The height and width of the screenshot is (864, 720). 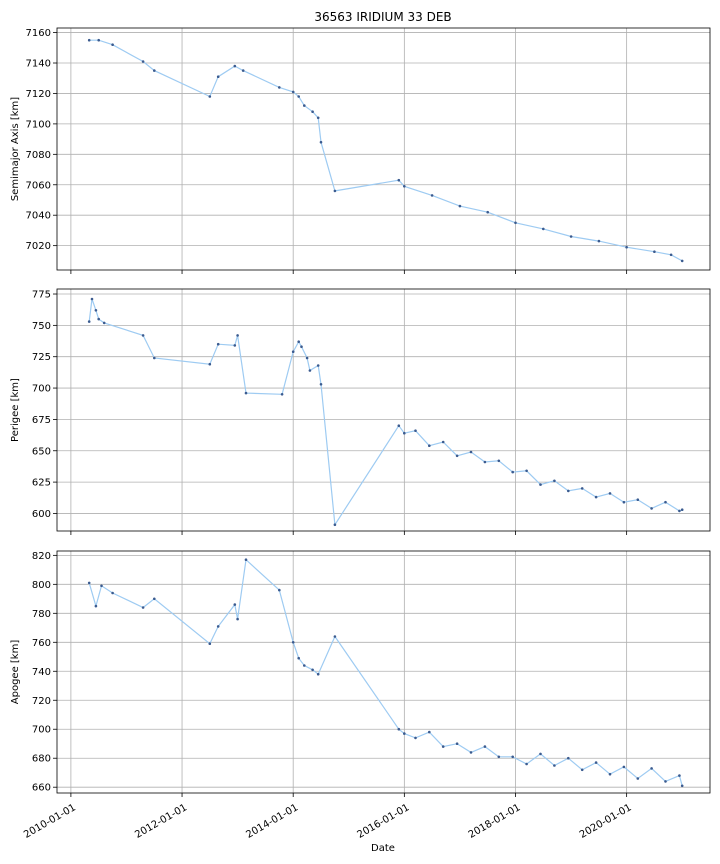 What do you see at coordinates (15, 149) in the screenshot?
I see `y-axis-label: Semimajor Axis [km]` at bounding box center [15, 149].